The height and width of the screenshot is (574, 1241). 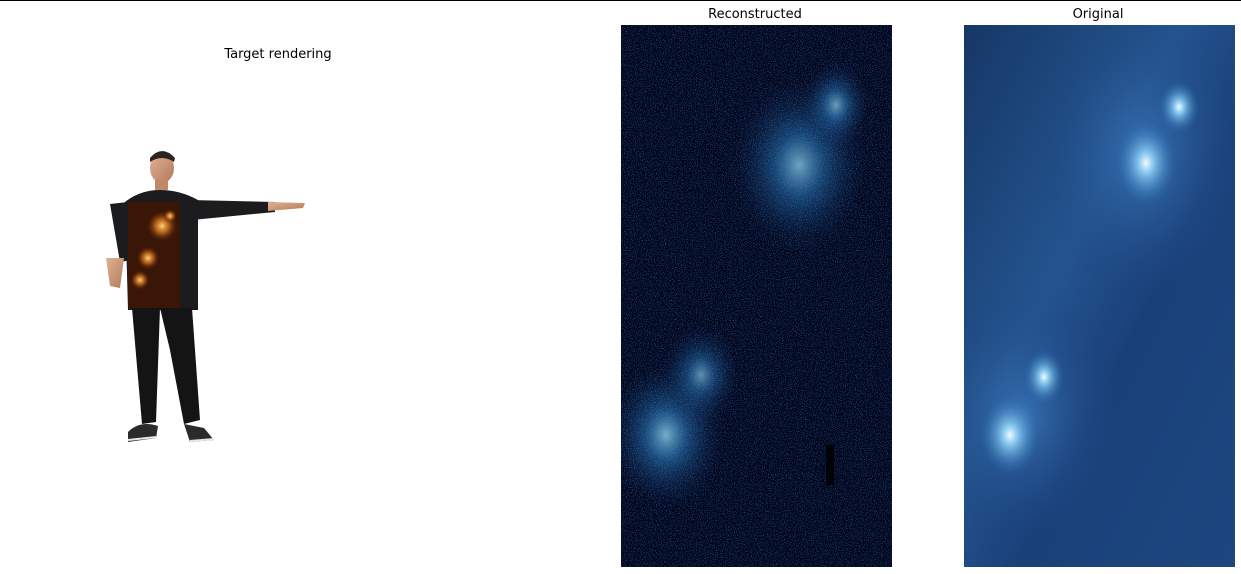 I want to click on top-border-line, so click(x=620, y=0).